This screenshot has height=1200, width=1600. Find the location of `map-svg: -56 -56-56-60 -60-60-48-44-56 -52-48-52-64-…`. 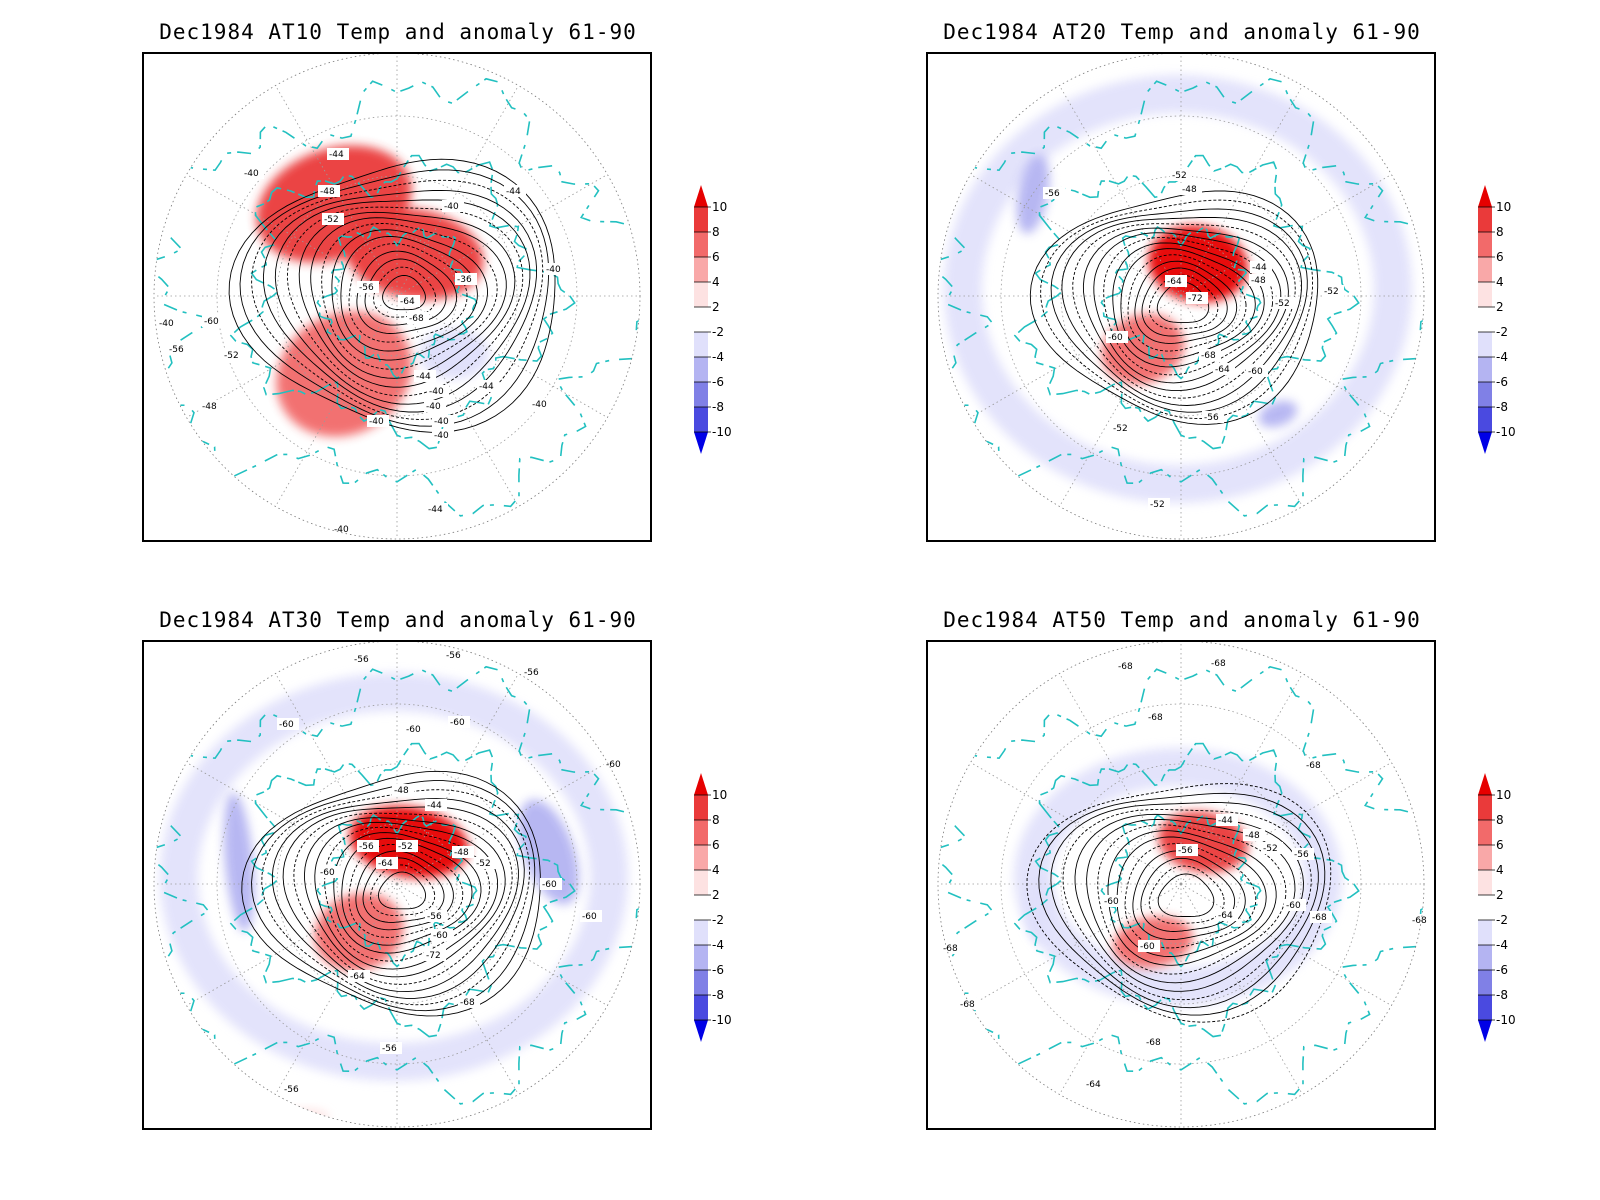

map-svg: -56 -56-56-60 -60-60-48-44-56 -52-48-52-64-… is located at coordinates (397, 885).